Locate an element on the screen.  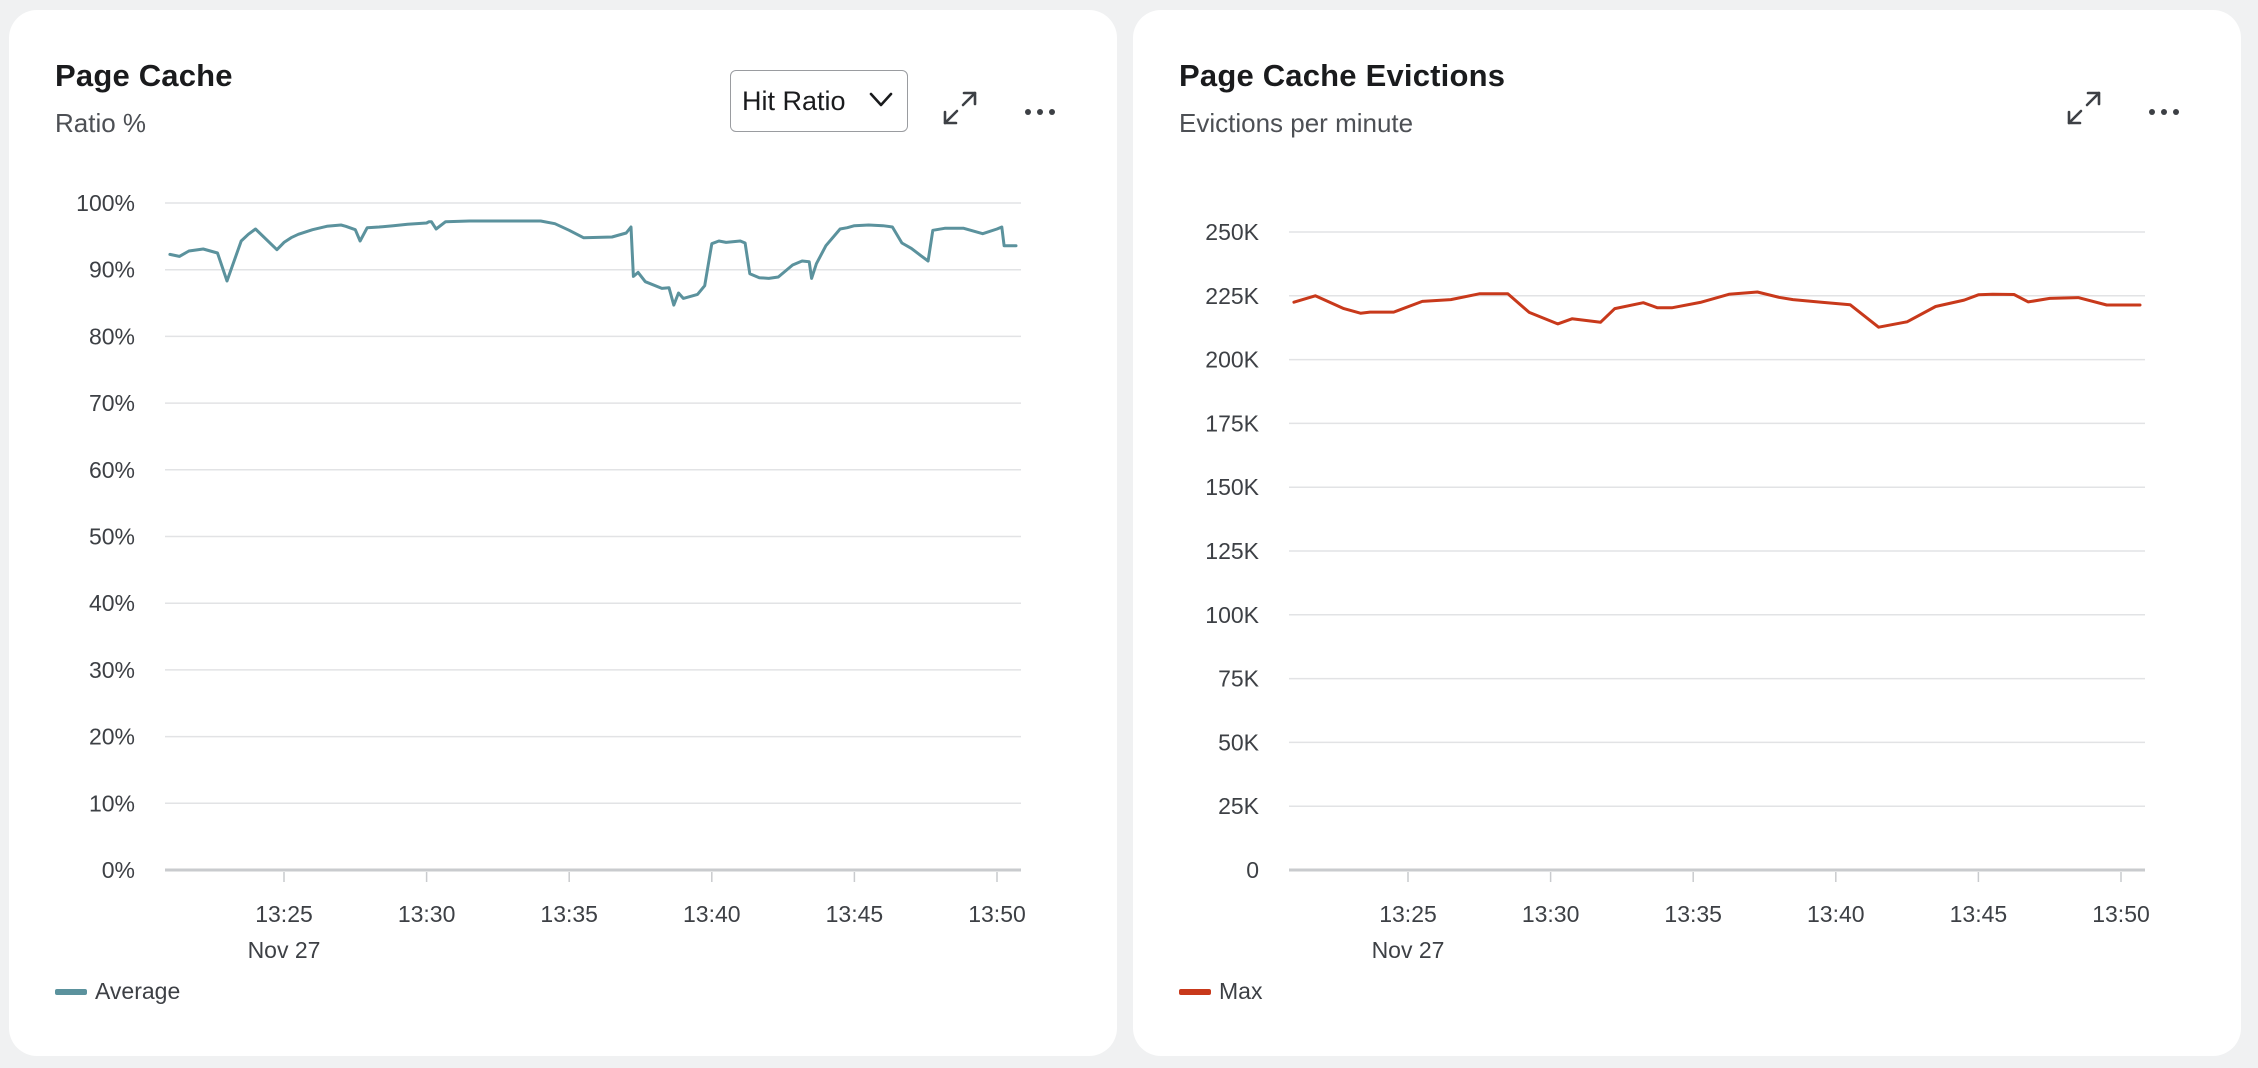
y-tick-label: 50K is located at coordinates (1239, 742).